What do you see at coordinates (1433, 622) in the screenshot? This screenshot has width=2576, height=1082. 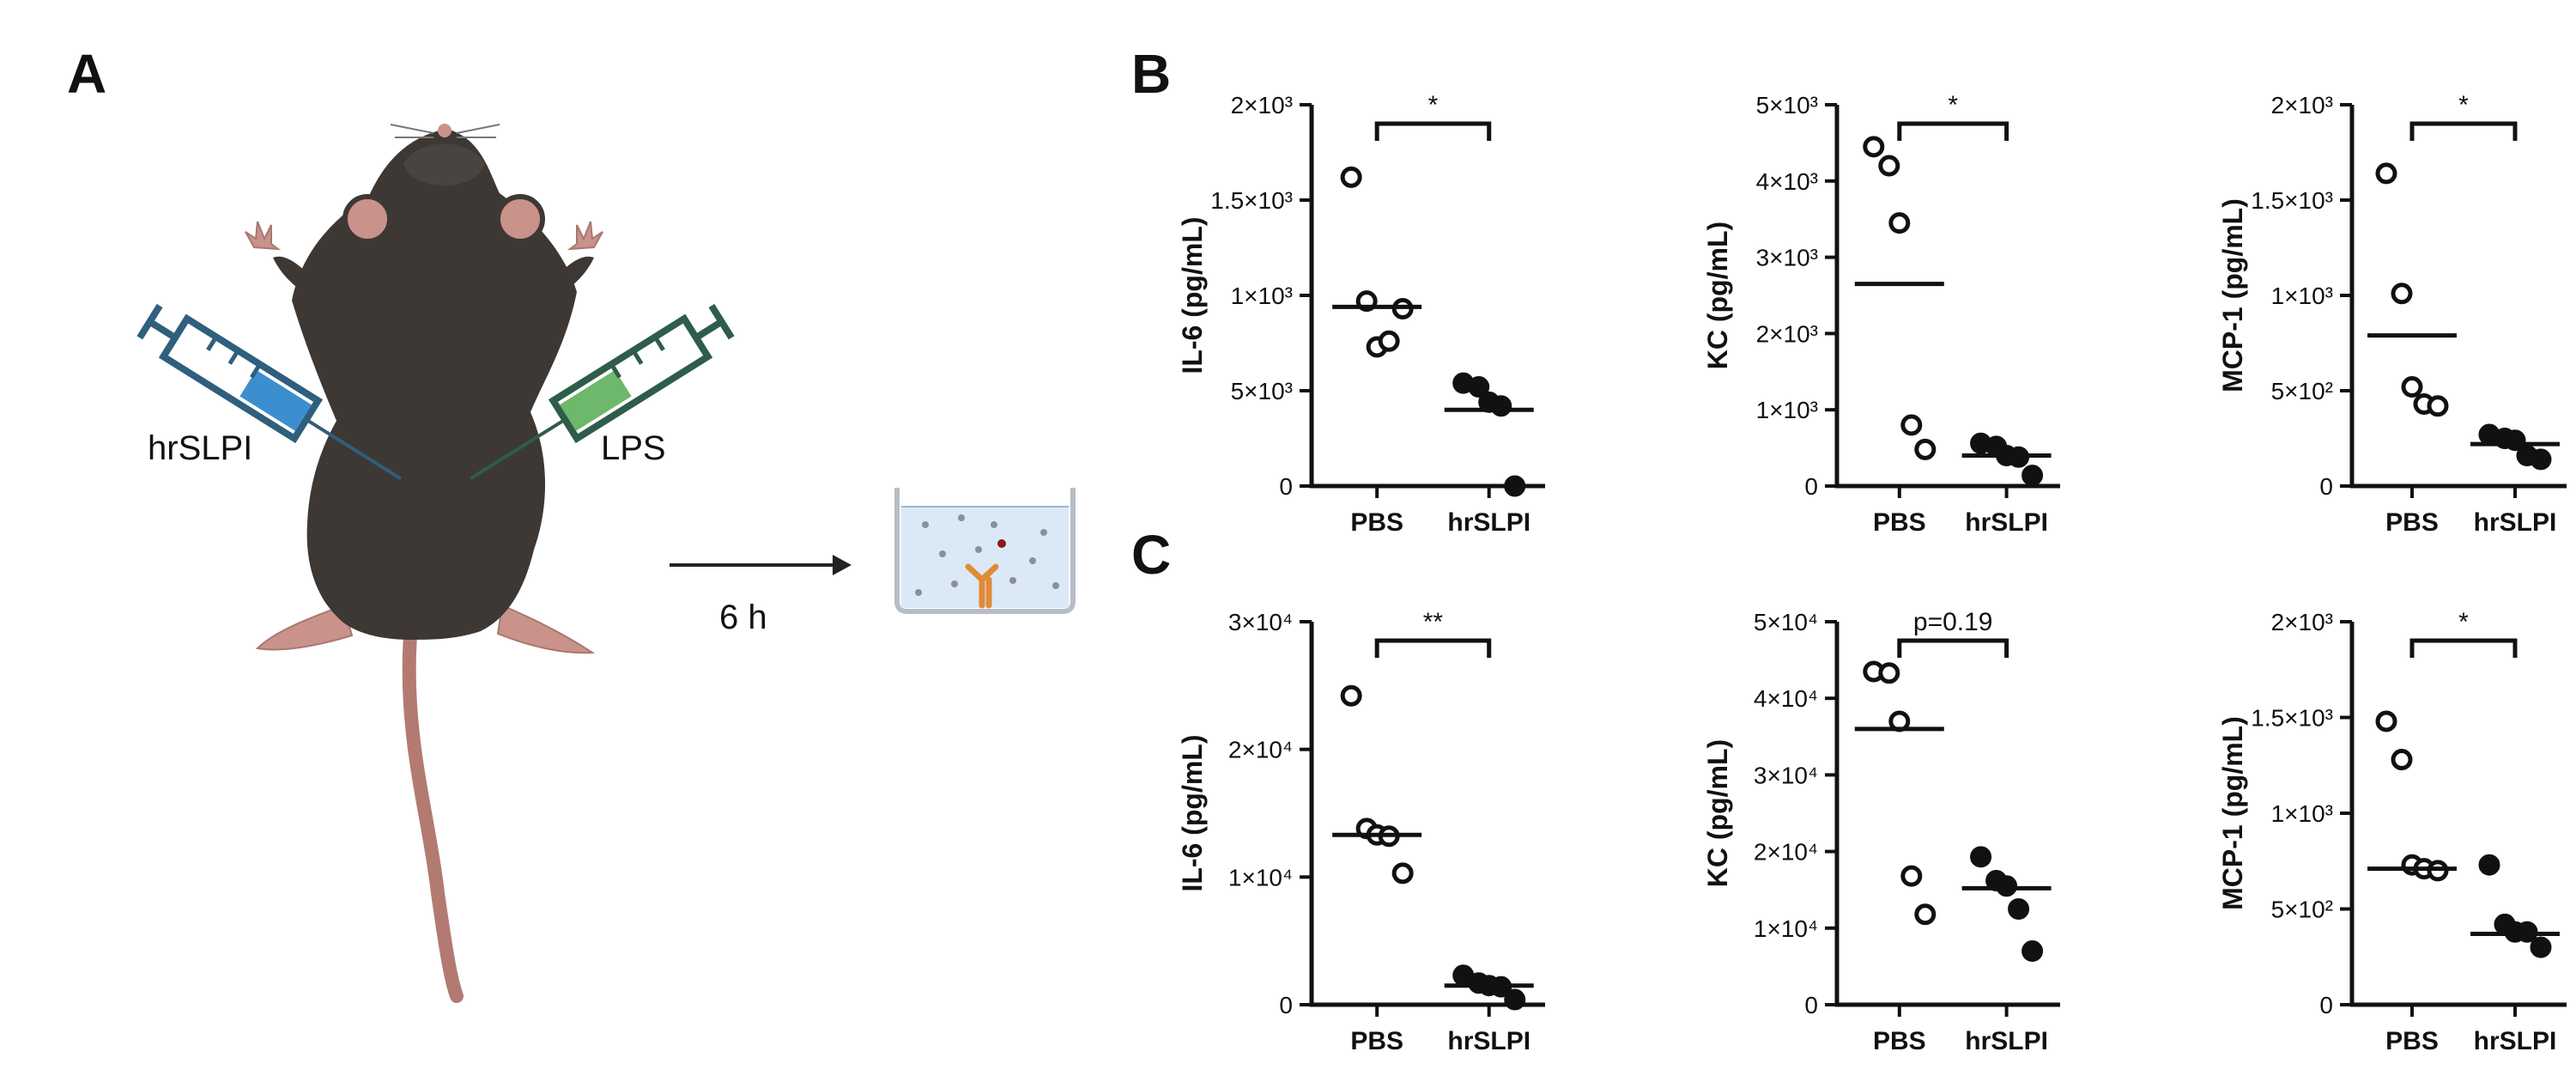 I see `significance-label: **` at bounding box center [1433, 622].